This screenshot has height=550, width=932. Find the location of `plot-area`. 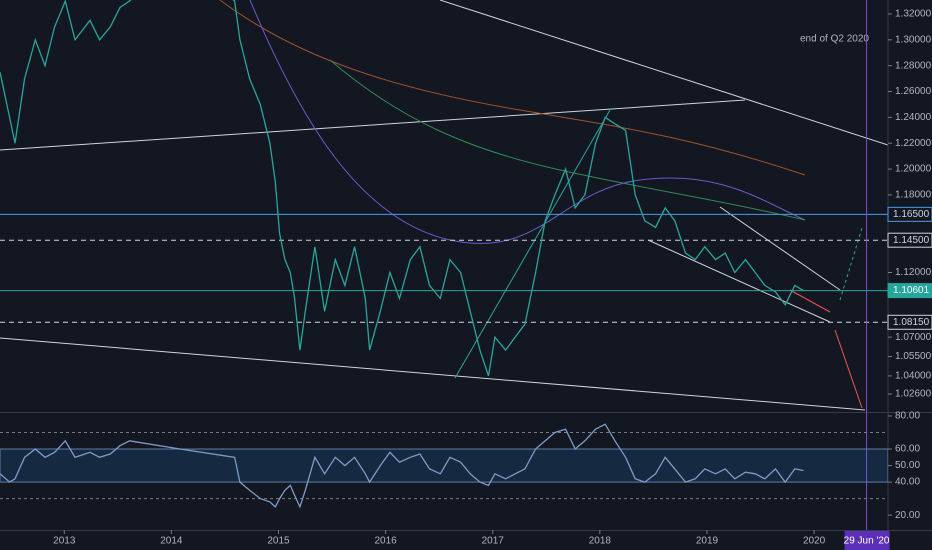

plot-area is located at coordinates (444, 466).